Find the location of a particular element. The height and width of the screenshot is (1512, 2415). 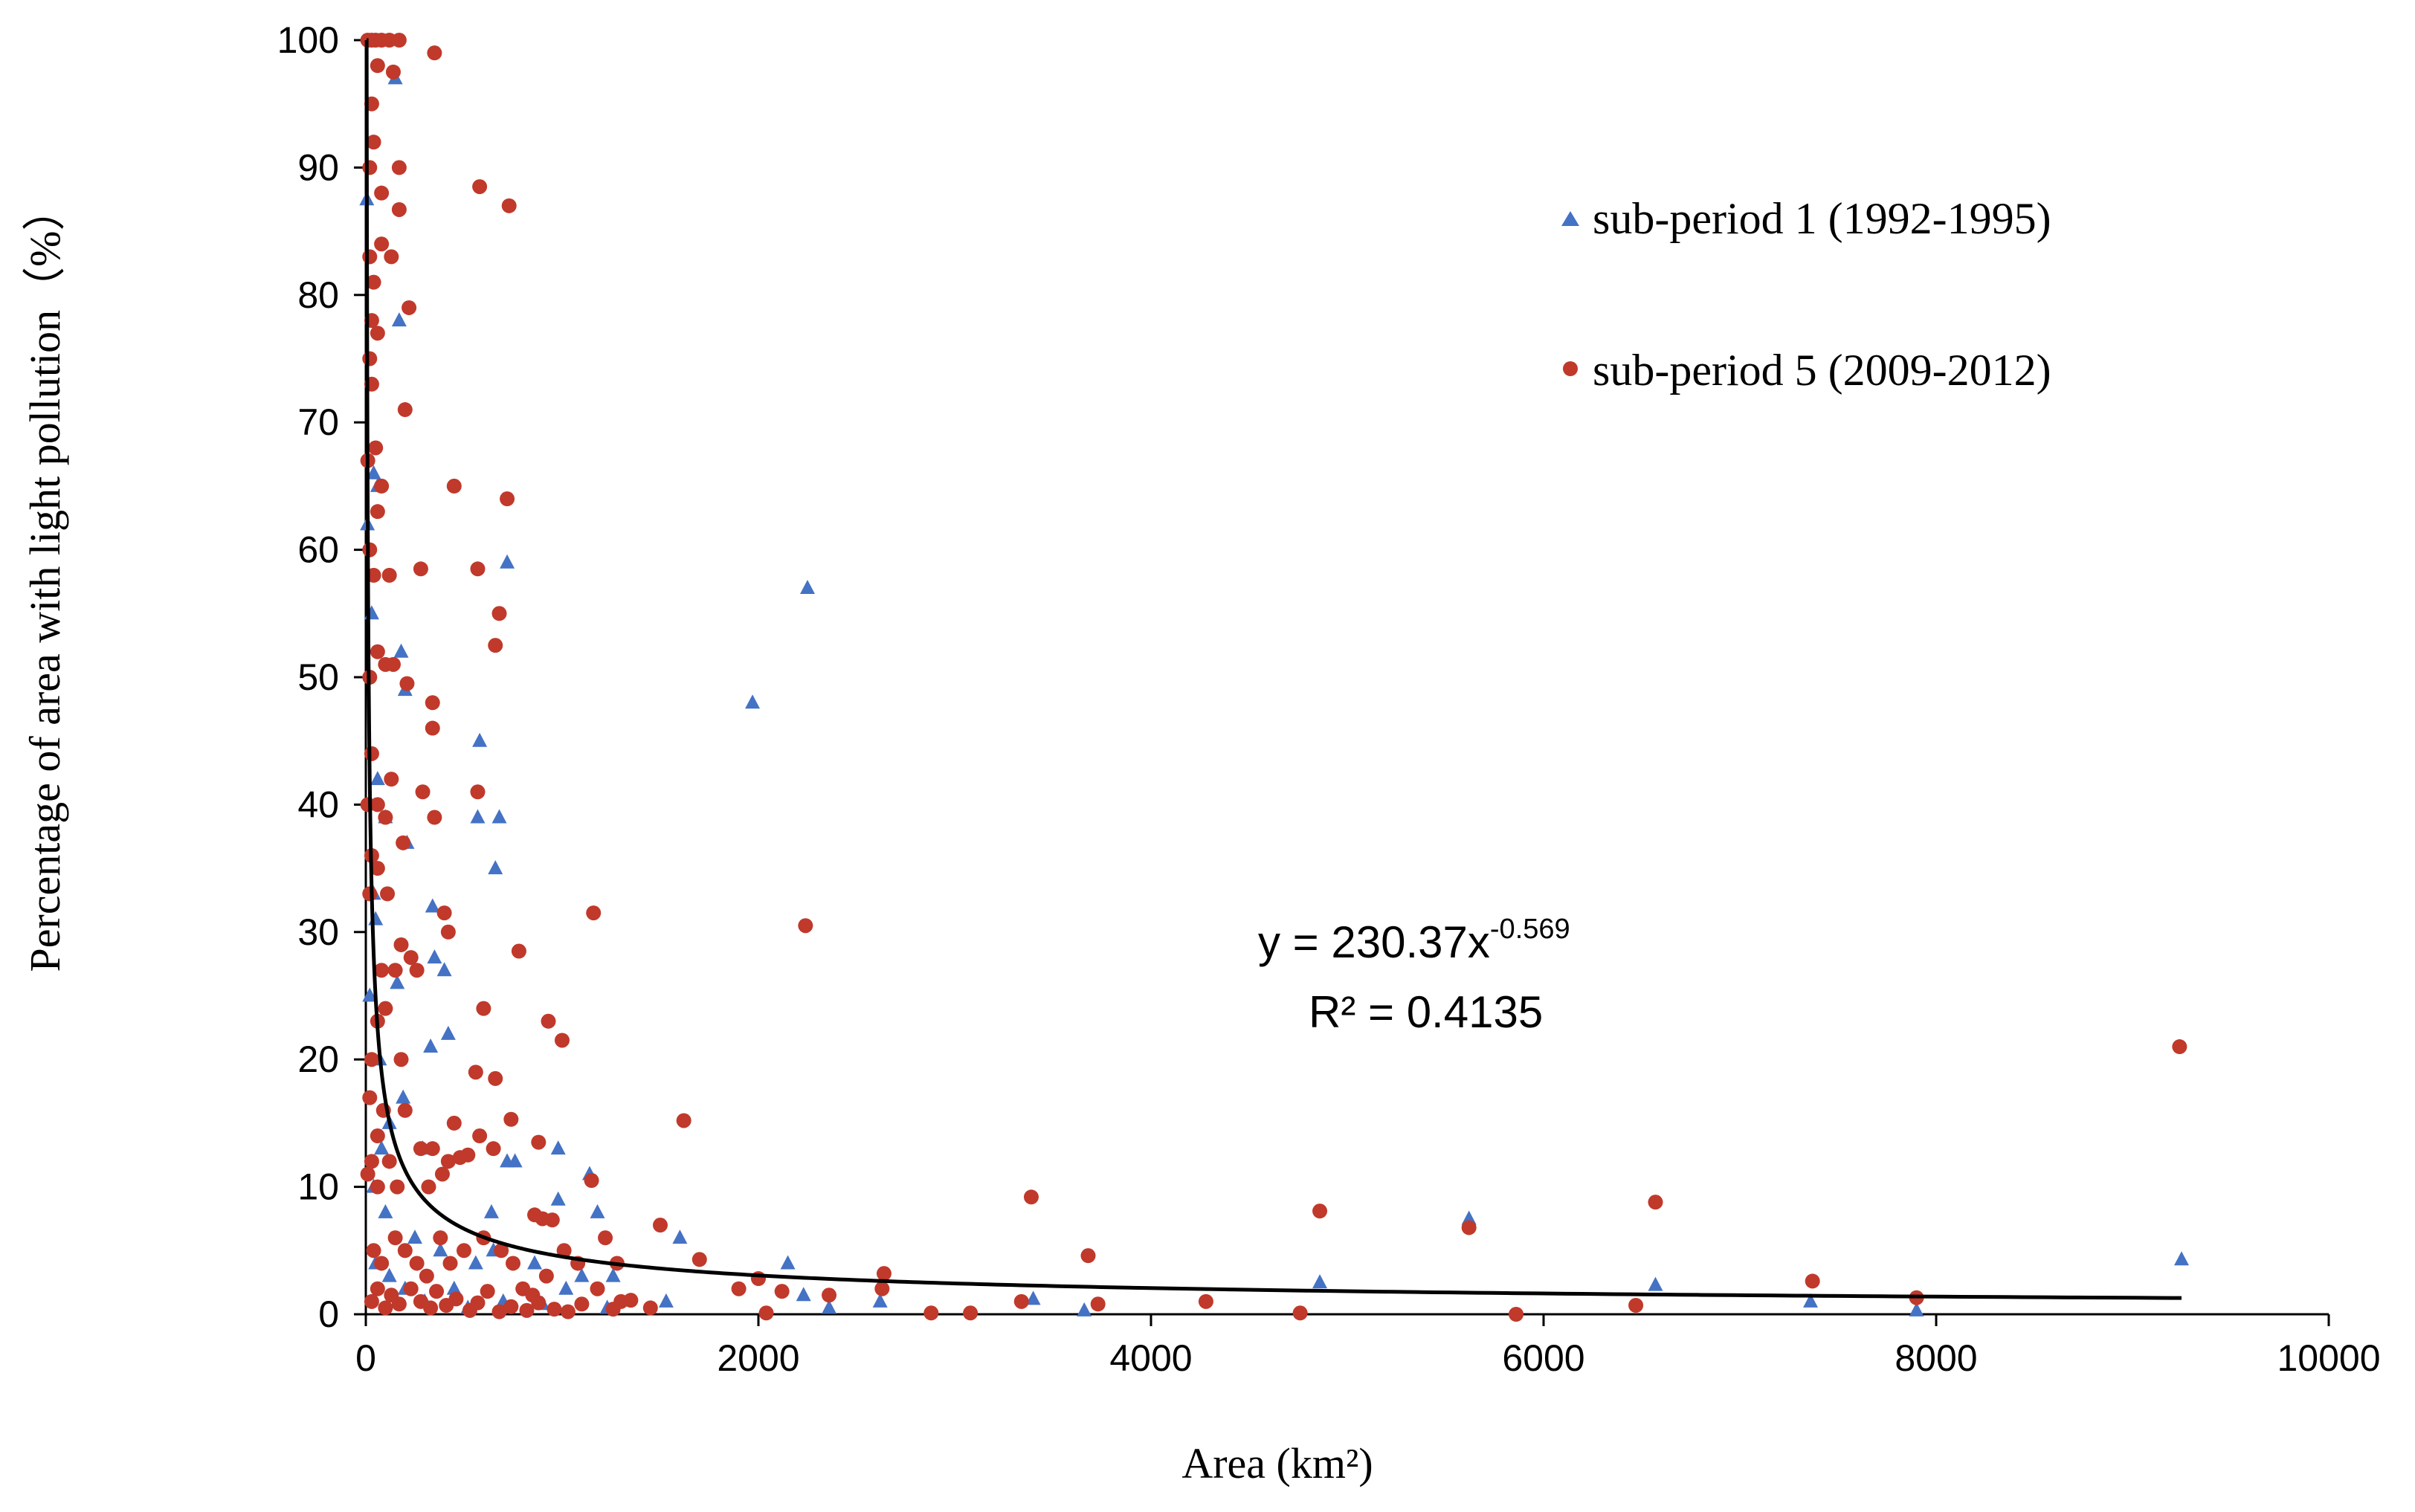

trendline-equation: y = 230.37x-0.569 R² = 0.4135 is located at coordinates (1414, 976).